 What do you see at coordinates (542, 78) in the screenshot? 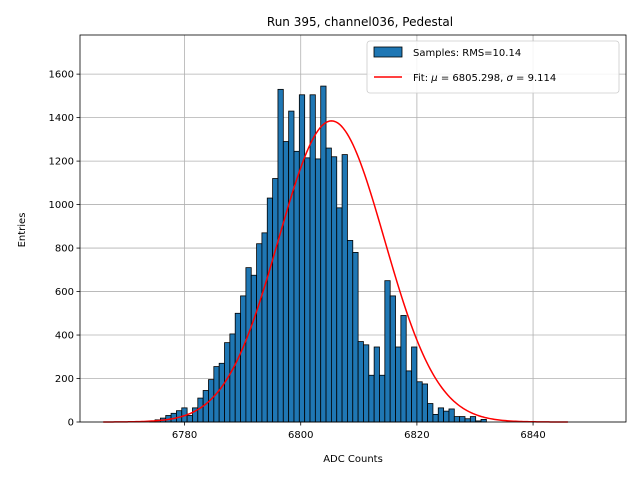
I see `legend-sigma-value: 9.114` at bounding box center [542, 78].